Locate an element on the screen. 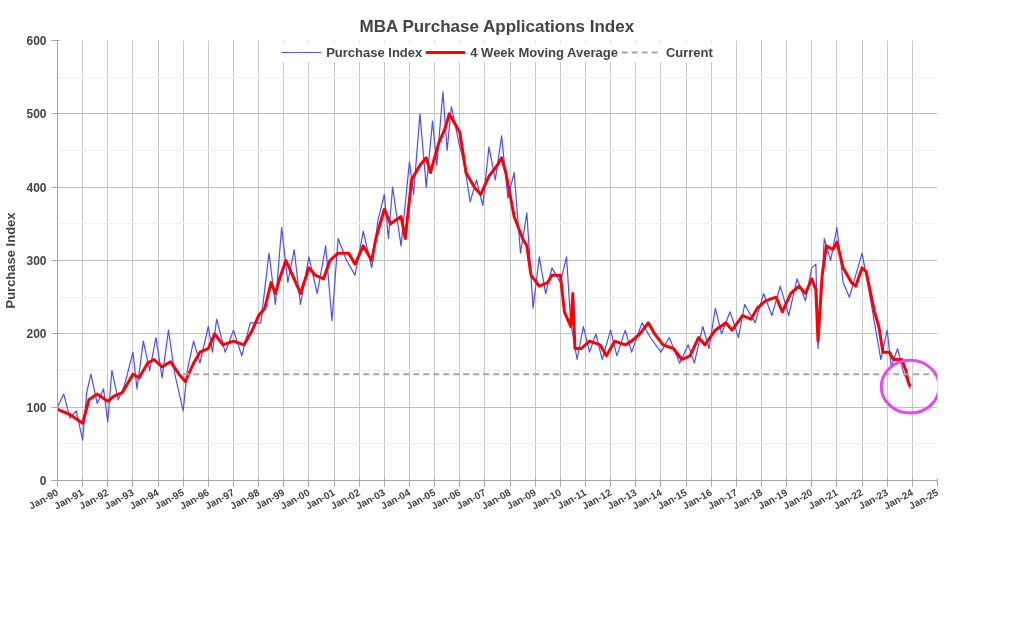 The width and height of the screenshot is (1024, 620). y-tick-label: 500 is located at coordinates (36, 114).